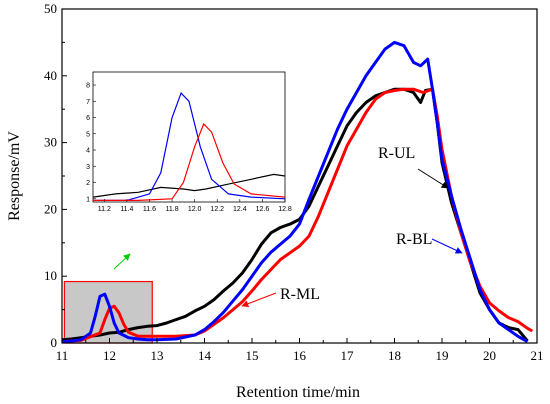  Describe the element at coordinates (300, 294) in the screenshot. I see `annotation-label-r-ml: R-ML` at that location.